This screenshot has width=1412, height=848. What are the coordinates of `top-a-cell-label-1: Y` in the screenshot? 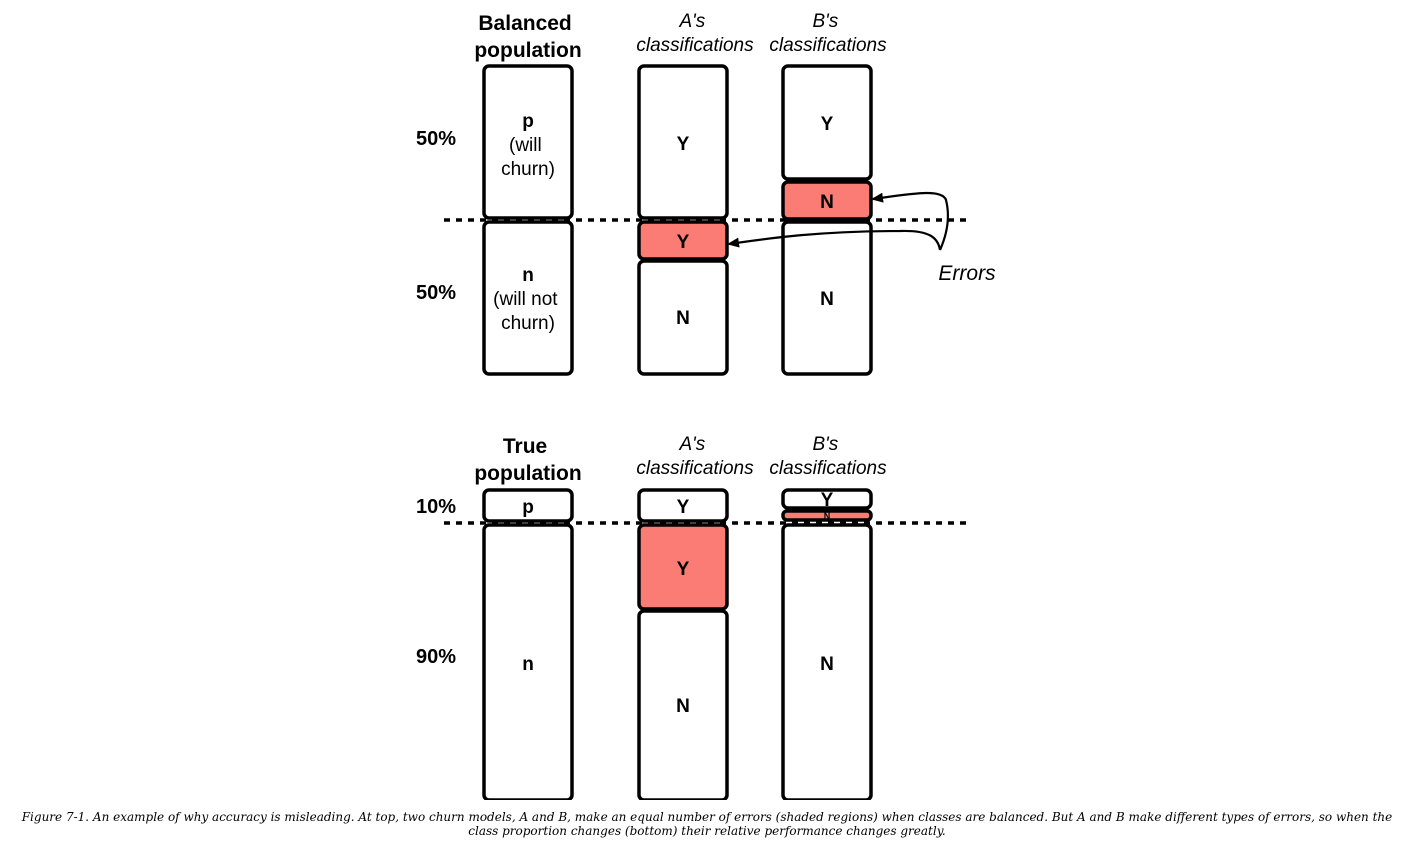 It's located at (683, 144).